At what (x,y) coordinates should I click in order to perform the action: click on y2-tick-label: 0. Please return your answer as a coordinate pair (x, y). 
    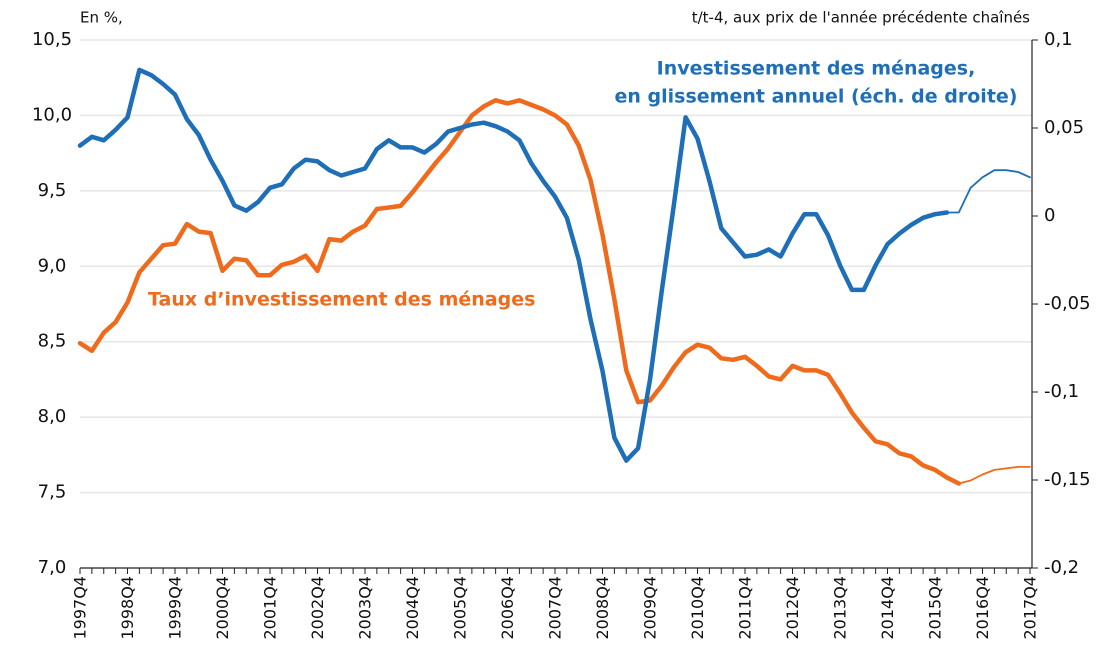
    Looking at the image, I should click on (1049, 215).